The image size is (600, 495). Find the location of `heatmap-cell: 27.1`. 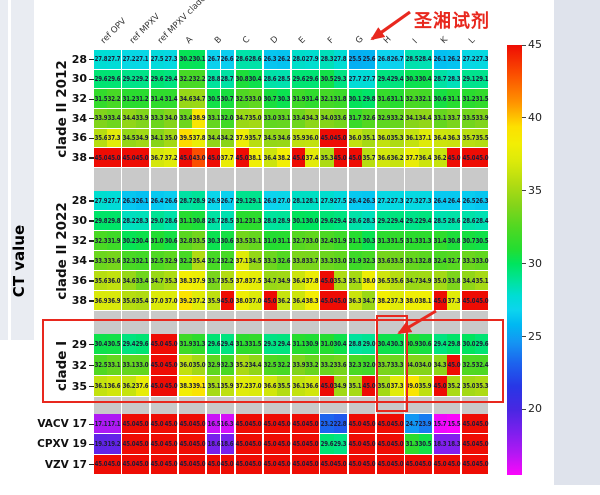

heatmap-cell: 27.1 is located at coordinates (142, 59).